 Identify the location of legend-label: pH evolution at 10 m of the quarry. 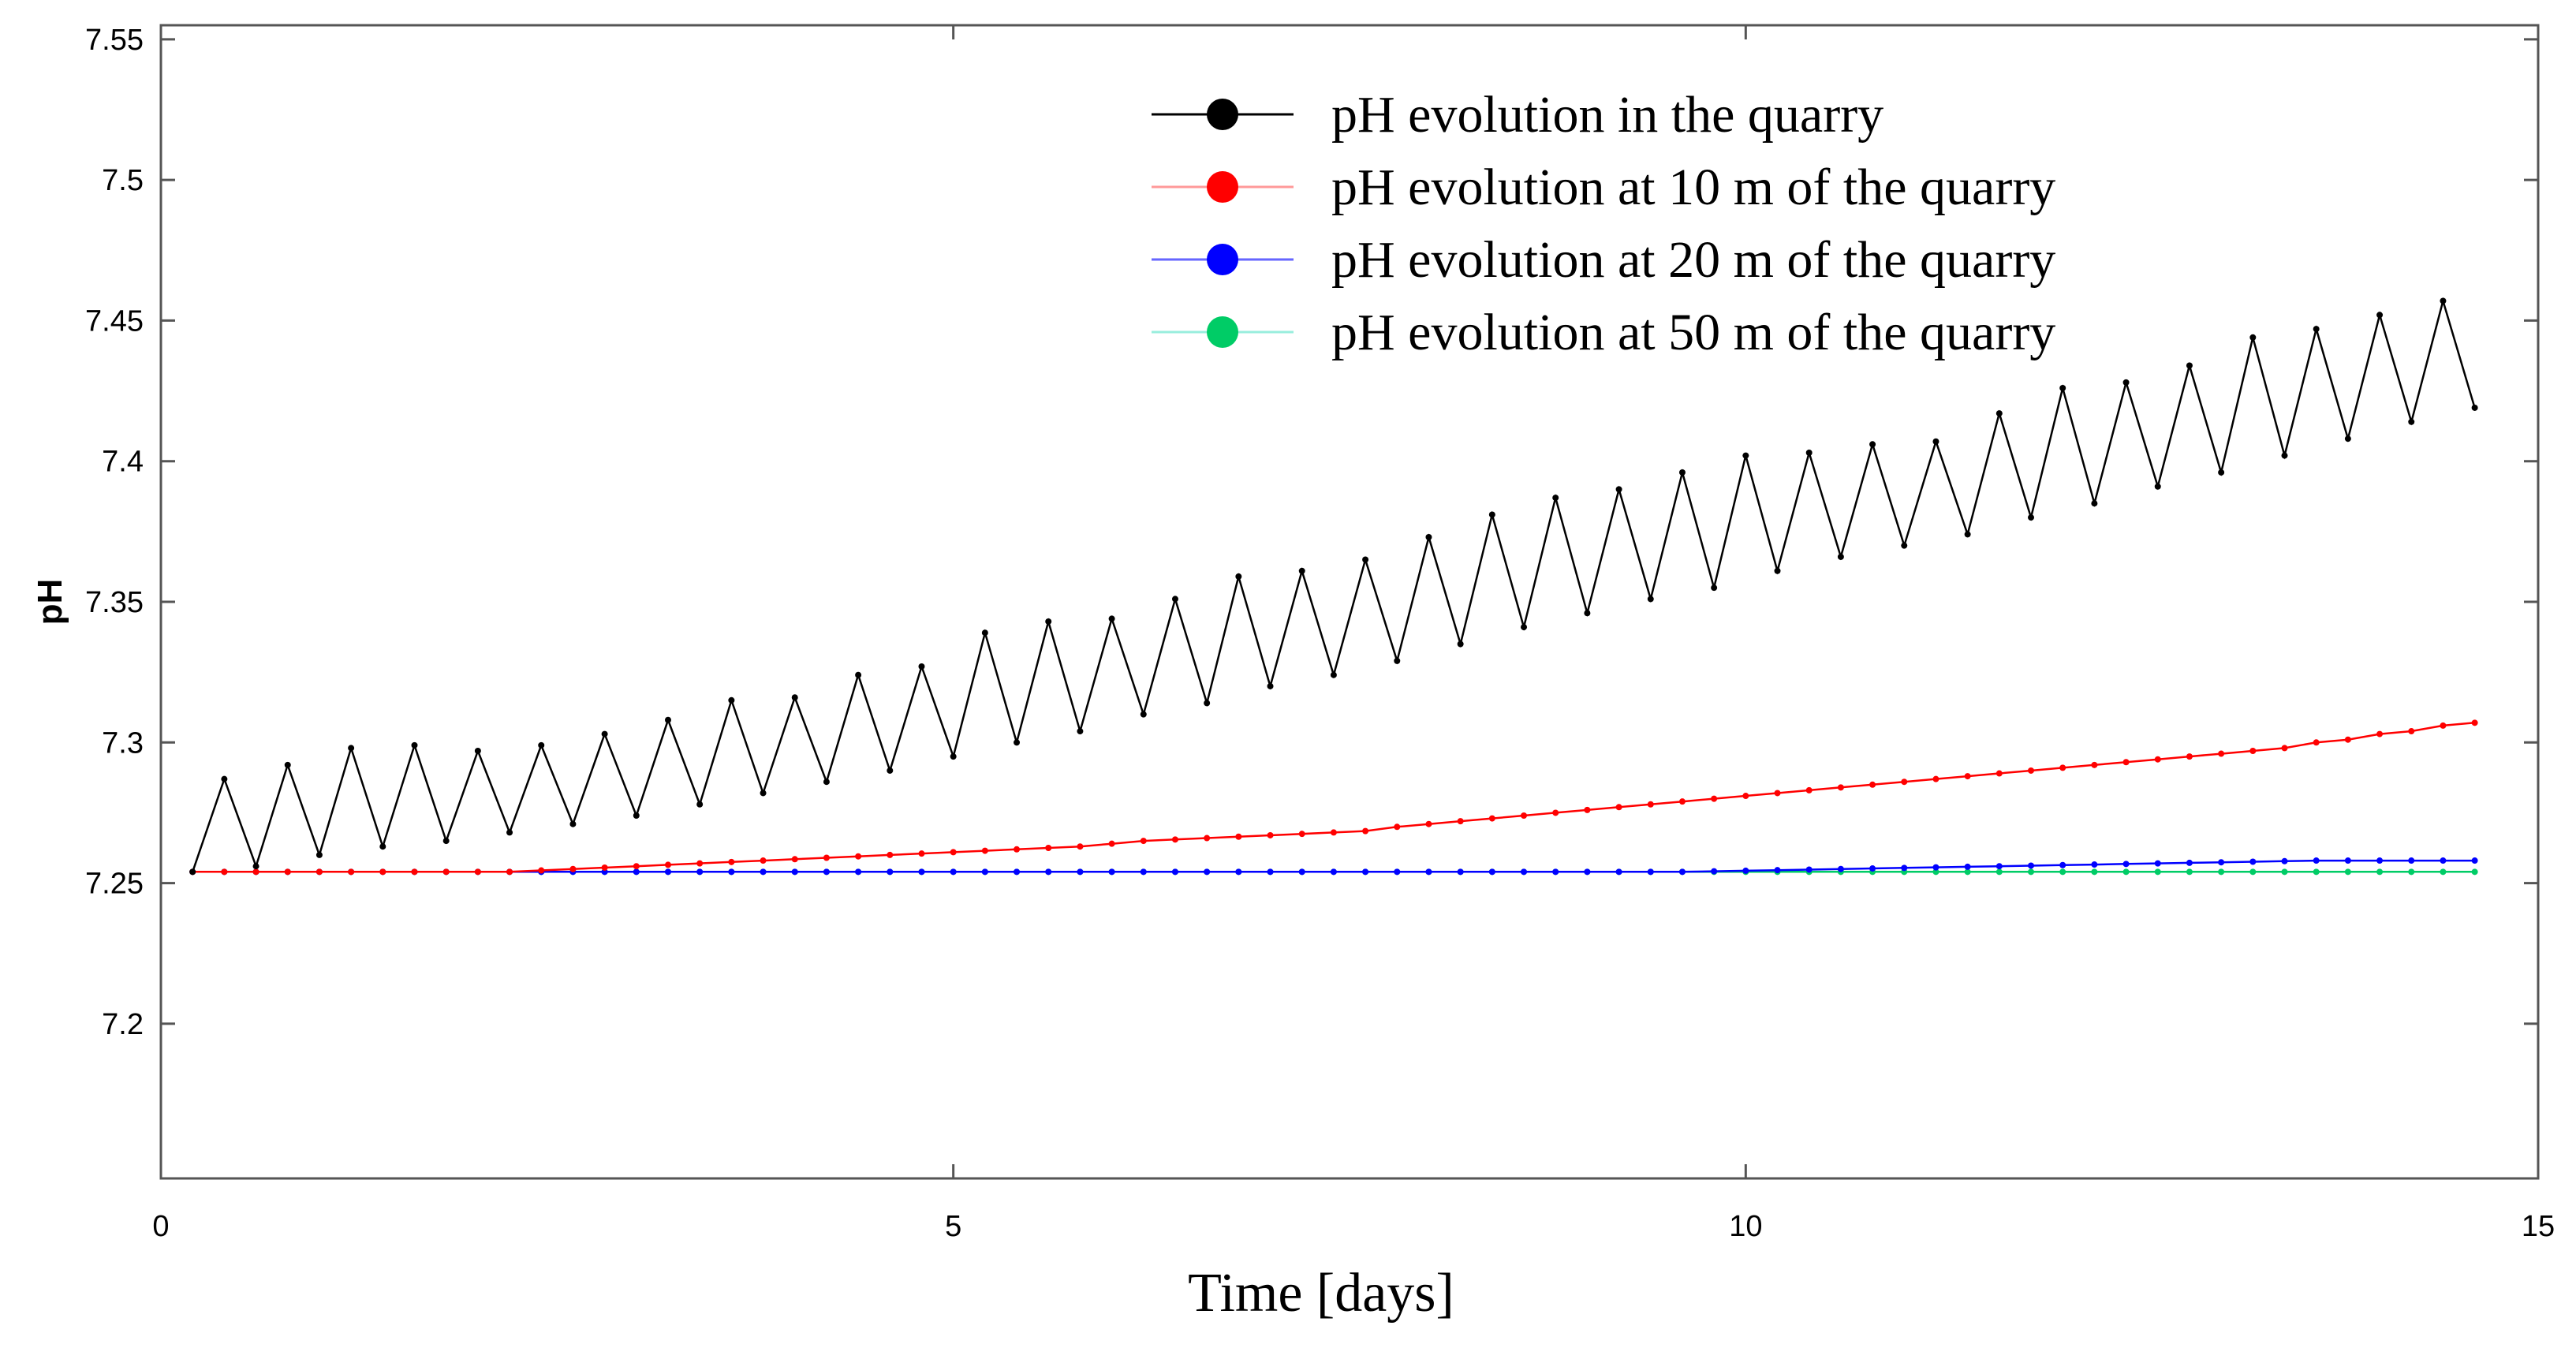
(1693, 187).